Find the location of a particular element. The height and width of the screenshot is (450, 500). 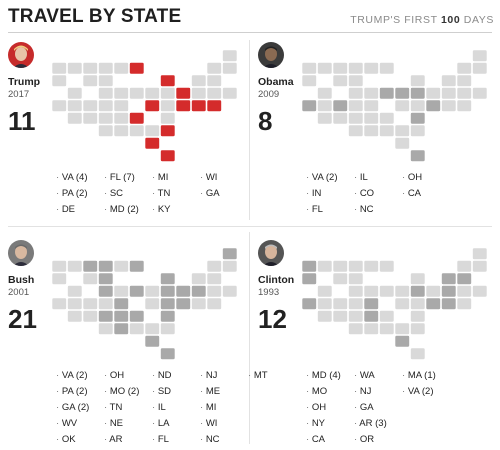

visited-state-item: GA is located at coordinates (224, 196).